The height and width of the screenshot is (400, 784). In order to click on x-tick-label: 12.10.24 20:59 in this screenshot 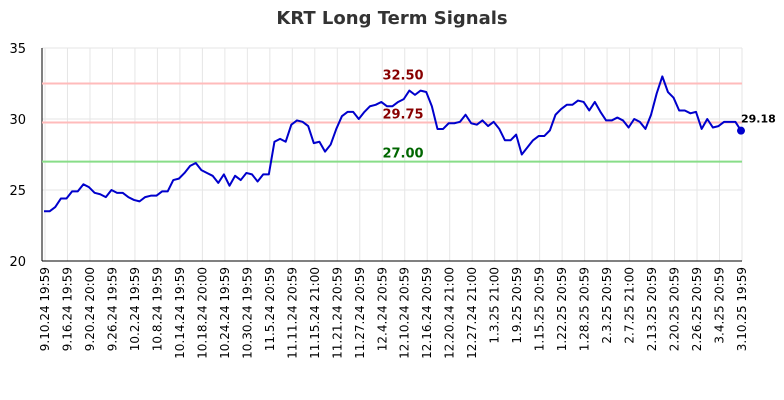, I will do `click(405, 313)`.